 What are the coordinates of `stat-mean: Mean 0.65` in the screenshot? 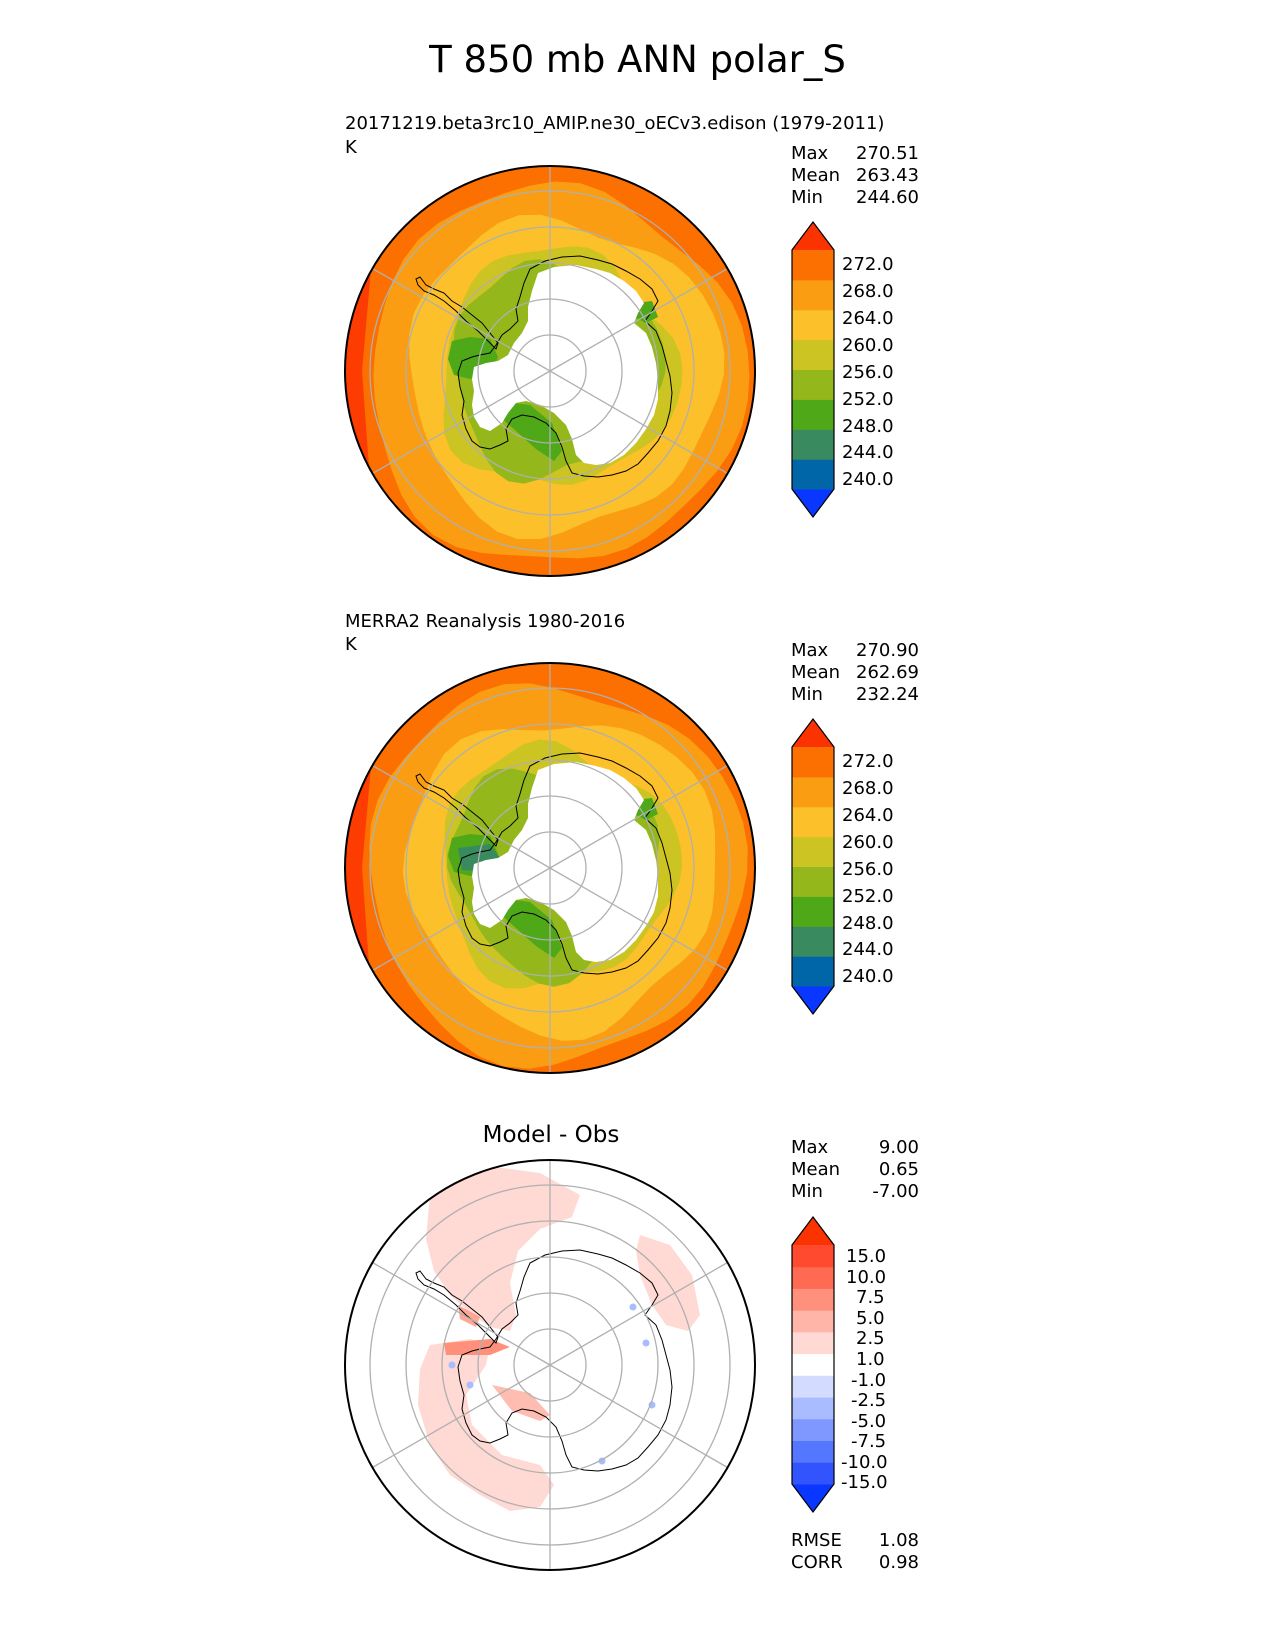 It's located at (855, 1169).